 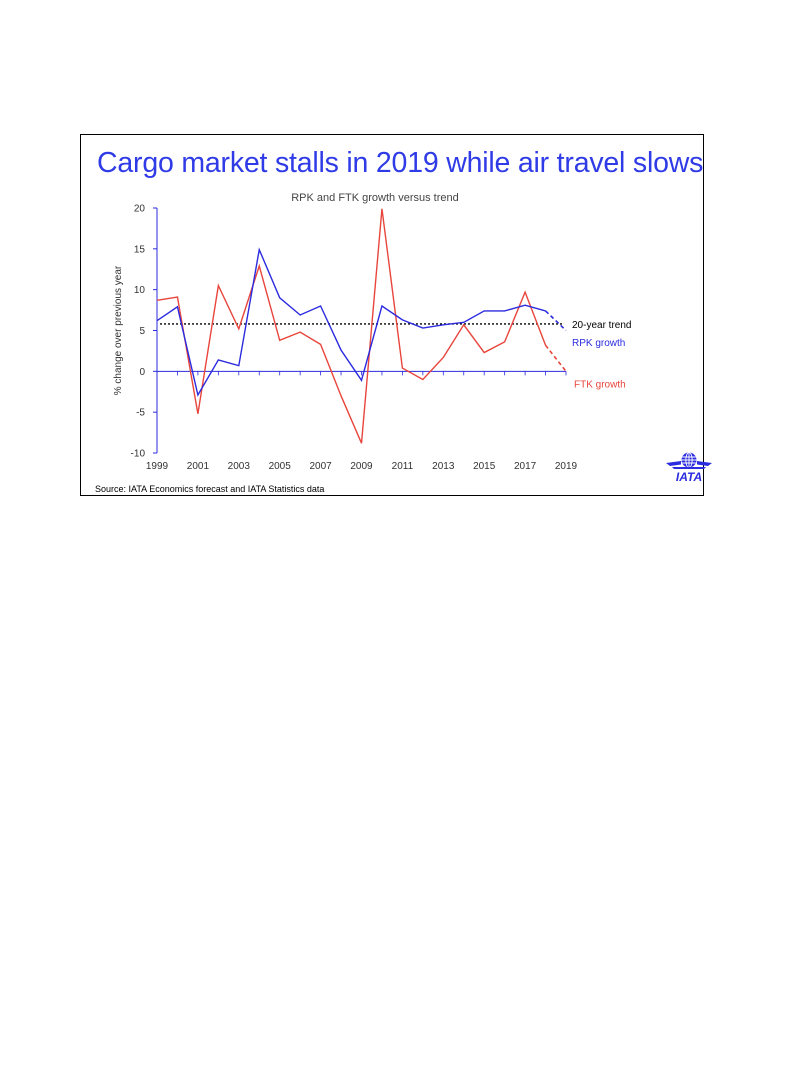 I want to click on x-tick-label: 2013, so click(x=443, y=466).